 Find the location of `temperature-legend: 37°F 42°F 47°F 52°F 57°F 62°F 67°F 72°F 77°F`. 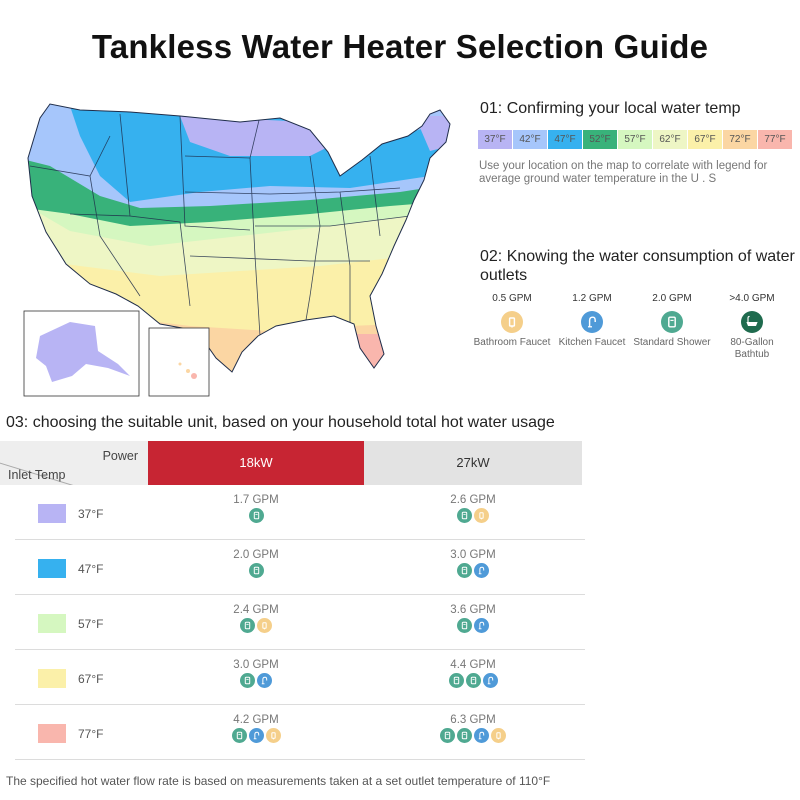

temperature-legend: 37°F 42°F 47°F 52°F 57°F 62°F 67°F 72°F 77°F is located at coordinates (635, 139).